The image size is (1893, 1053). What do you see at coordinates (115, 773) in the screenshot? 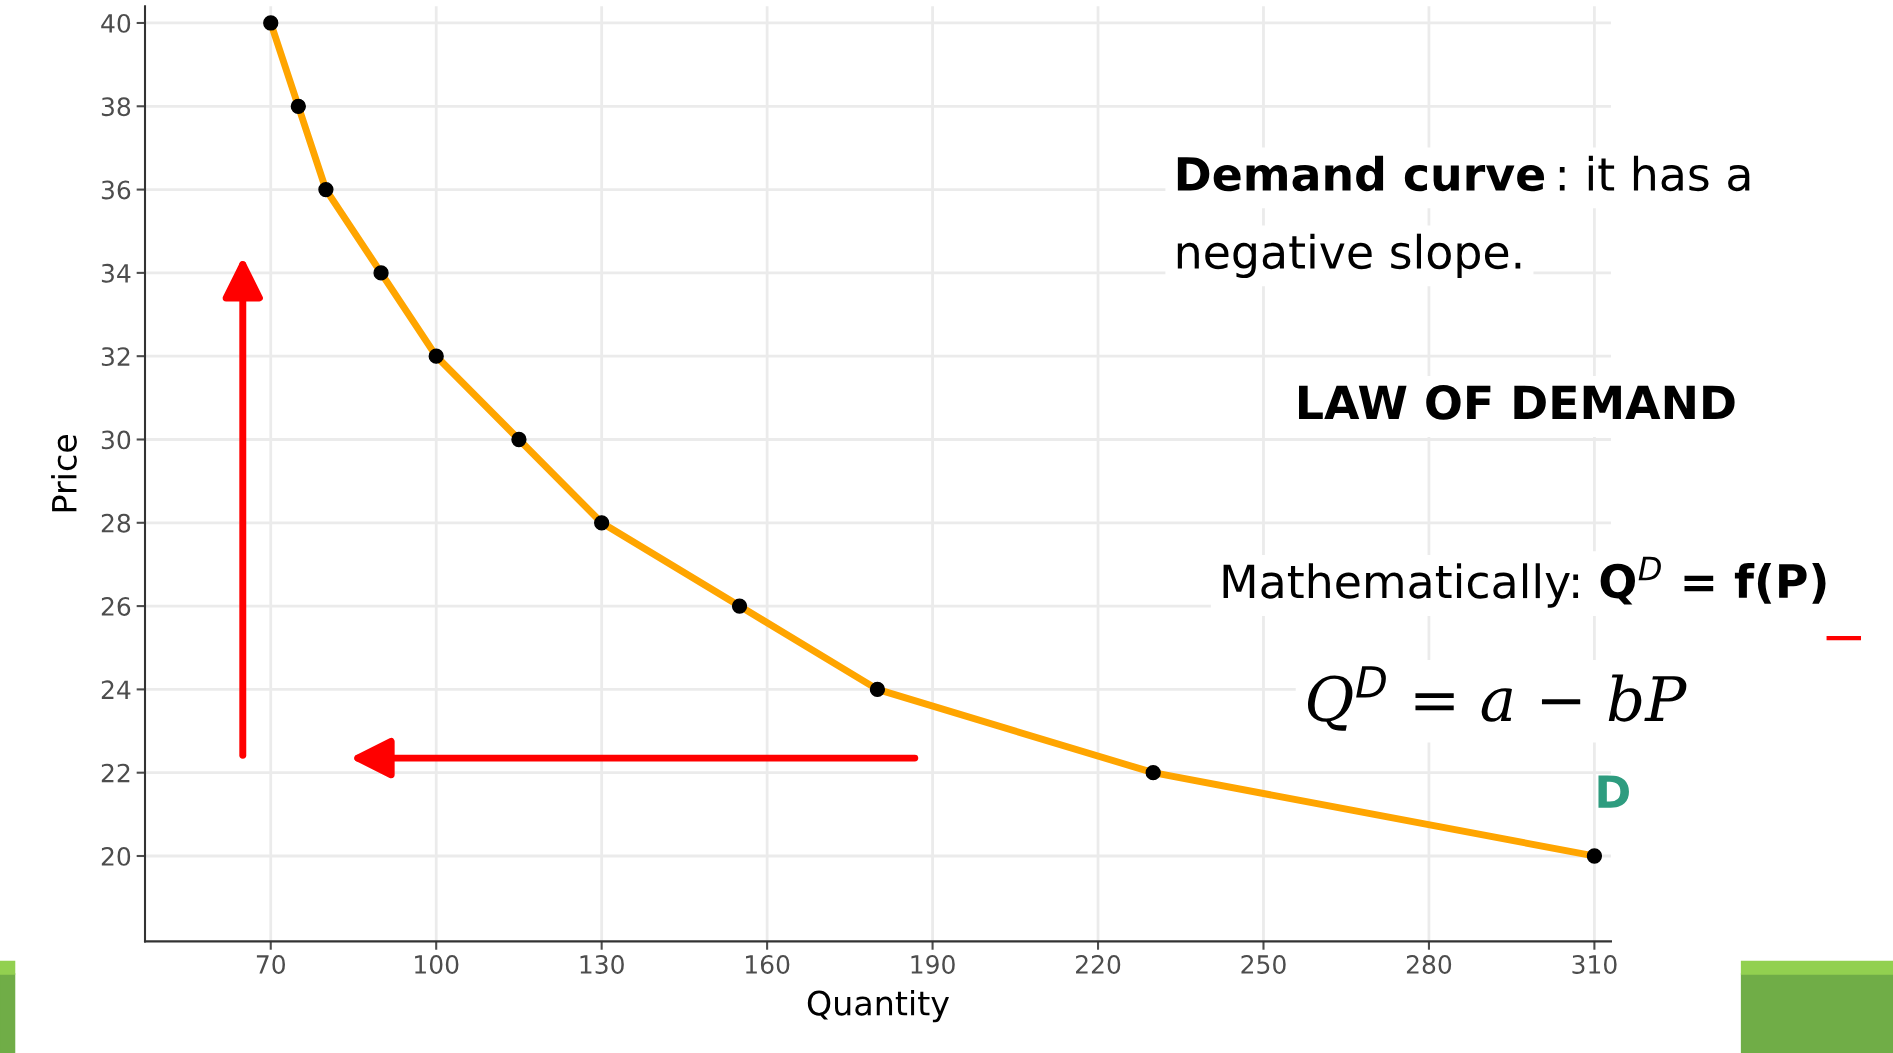
I see `y-tick-label: 22` at bounding box center [115, 773].